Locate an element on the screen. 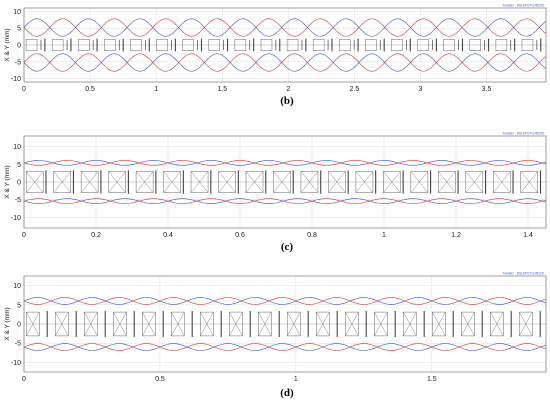 Image resolution: width=550 pixels, height=409 pixels. panel-caption: (c) is located at coordinates (287, 247).